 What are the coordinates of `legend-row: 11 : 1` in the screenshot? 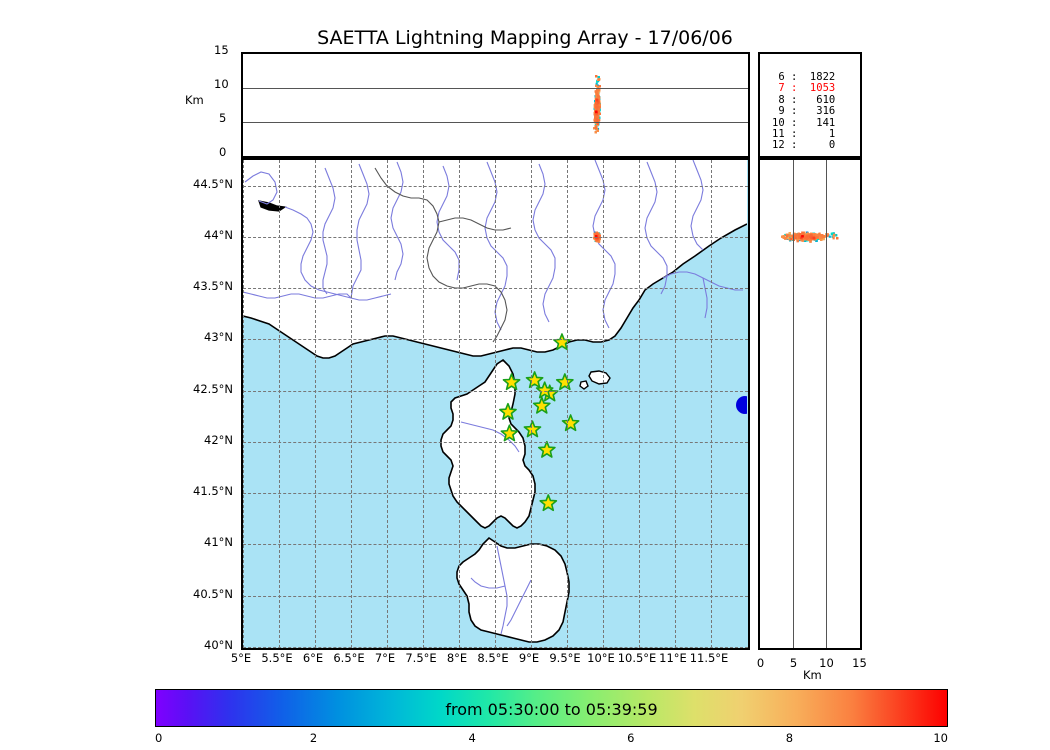 It's located at (804, 134).